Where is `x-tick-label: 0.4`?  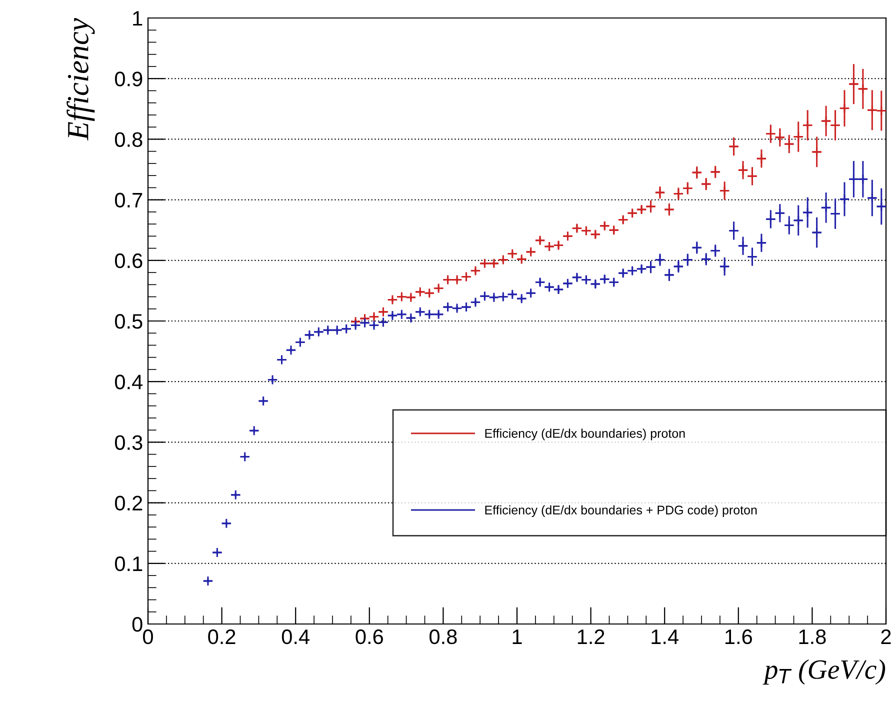
x-tick-label: 0.4 is located at coordinates (296, 636).